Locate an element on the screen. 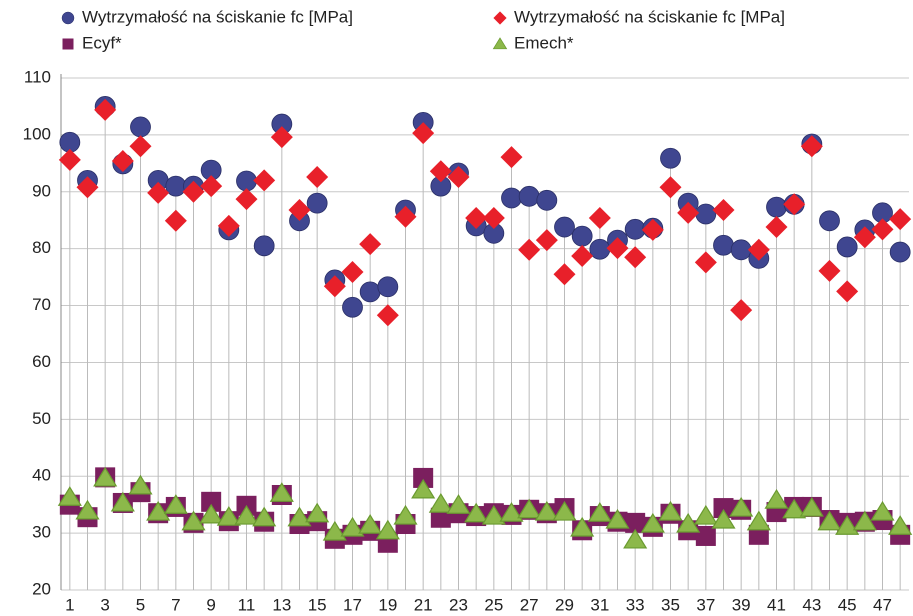 The image size is (913, 616). y-tick-label: 50 is located at coordinates (41, 418).